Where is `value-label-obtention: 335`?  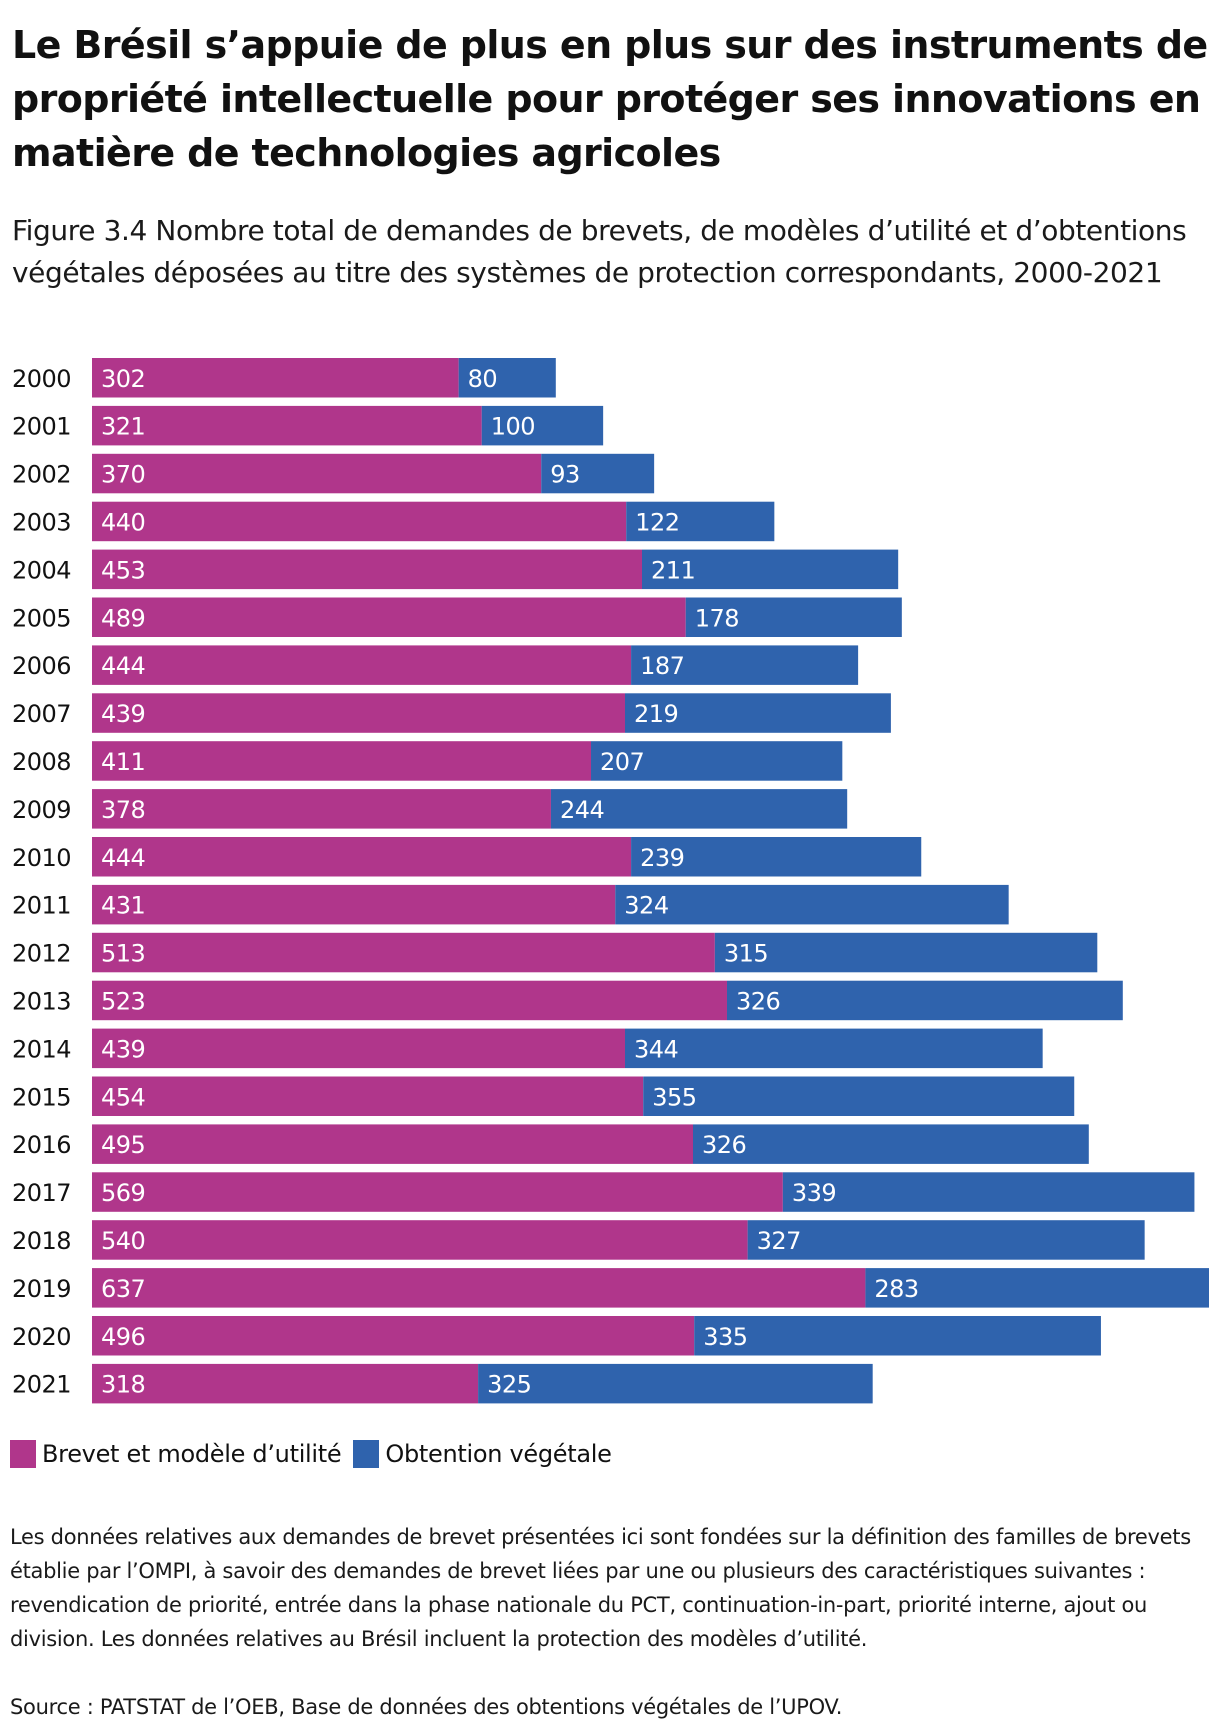
value-label-obtention: 335 is located at coordinates (725, 1337).